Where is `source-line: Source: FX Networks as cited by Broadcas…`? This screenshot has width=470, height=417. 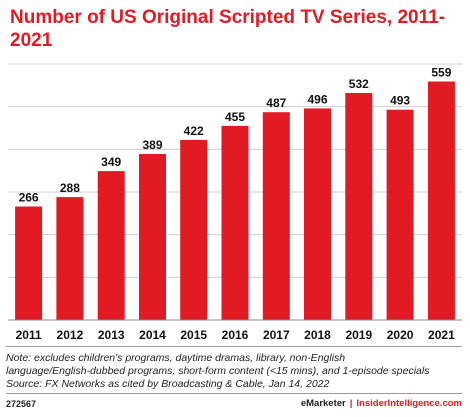
source-line: Source: FX Networks as cited by Broadcas… is located at coordinates (168, 384).